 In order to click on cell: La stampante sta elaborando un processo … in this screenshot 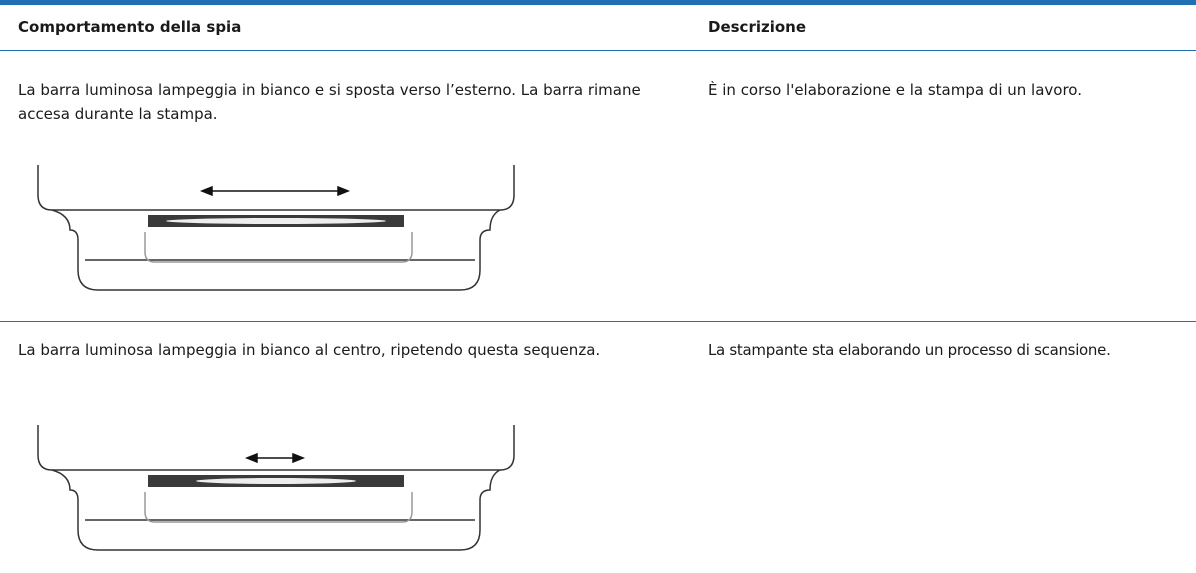, I will do `click(909, 350)`.